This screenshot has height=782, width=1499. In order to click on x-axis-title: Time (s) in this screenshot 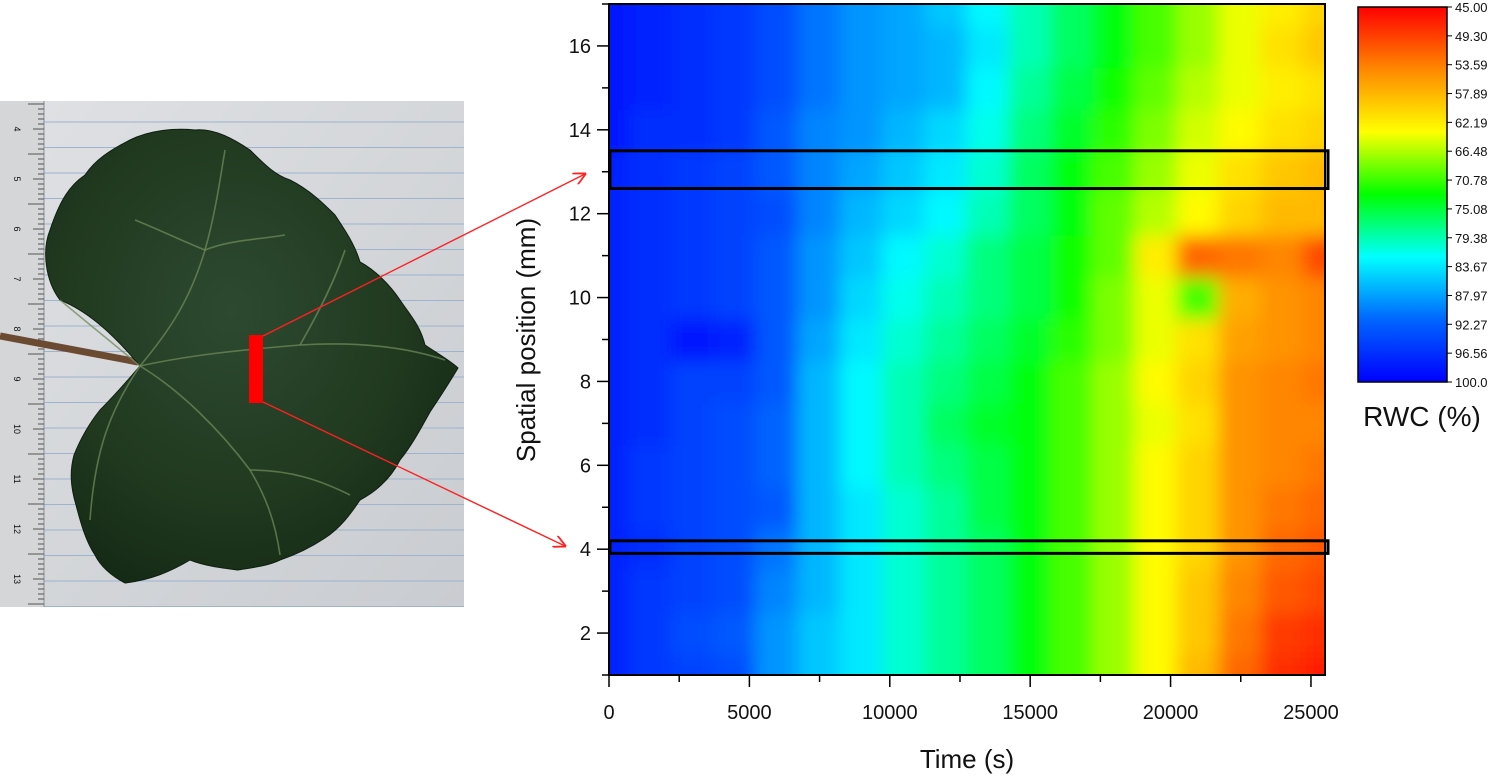, I will do `click(967, 759)`.